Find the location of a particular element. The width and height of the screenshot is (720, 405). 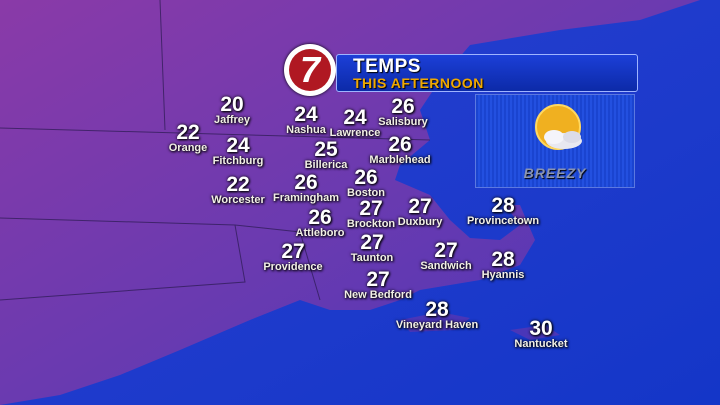

city-name: Providence is located at coordinates (293, 267).